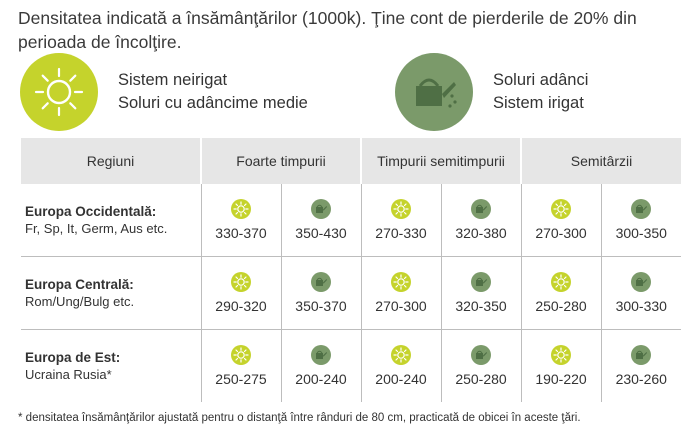  Describe the element at coordinates (541, 80) in the screenshot. I see `legend-irrigated-line1: Soluri adânci` at that location.